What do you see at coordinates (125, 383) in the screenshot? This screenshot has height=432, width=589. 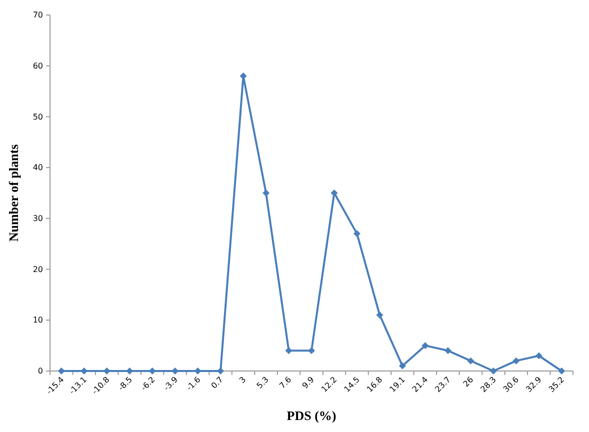 I see `x-tick-label: -8.5` at bounding box center [125, 383].